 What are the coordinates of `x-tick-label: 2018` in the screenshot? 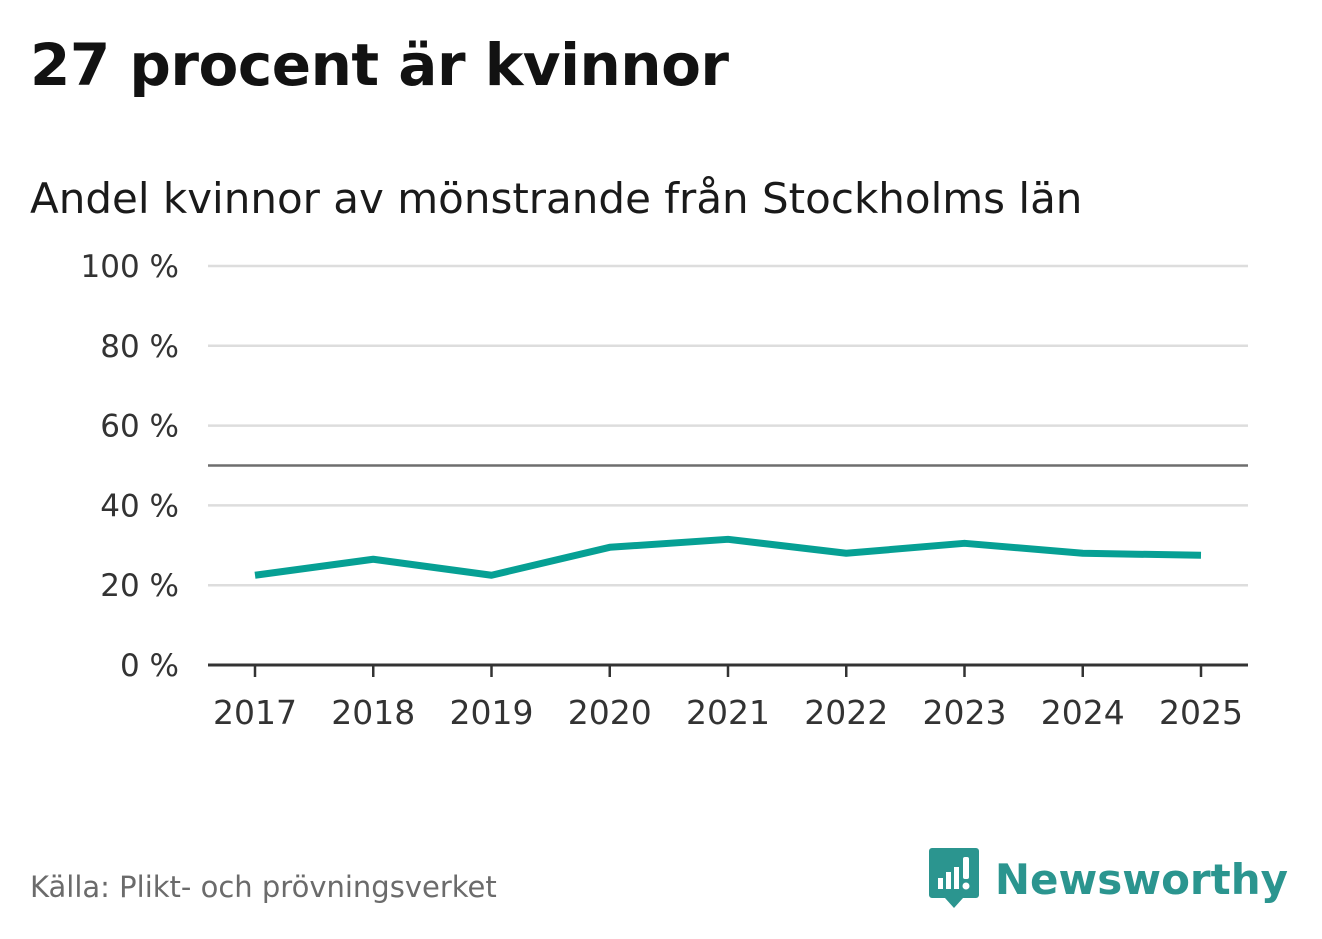 It's located at (373, 712).